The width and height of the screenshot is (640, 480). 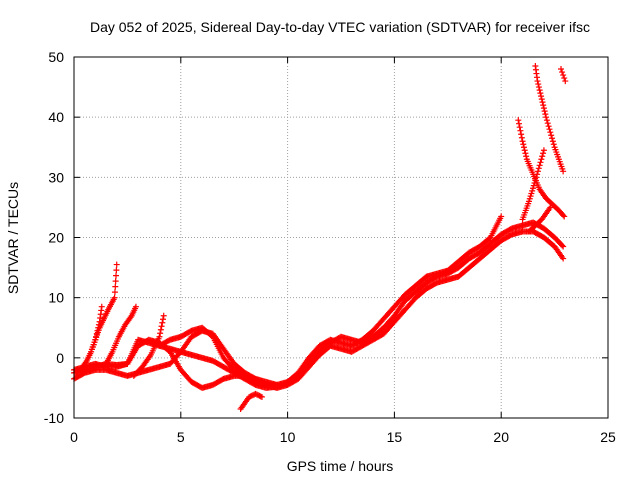 I want to click on y-axis-title: SDTVAR / TECUs, so click(x=13, y=238).